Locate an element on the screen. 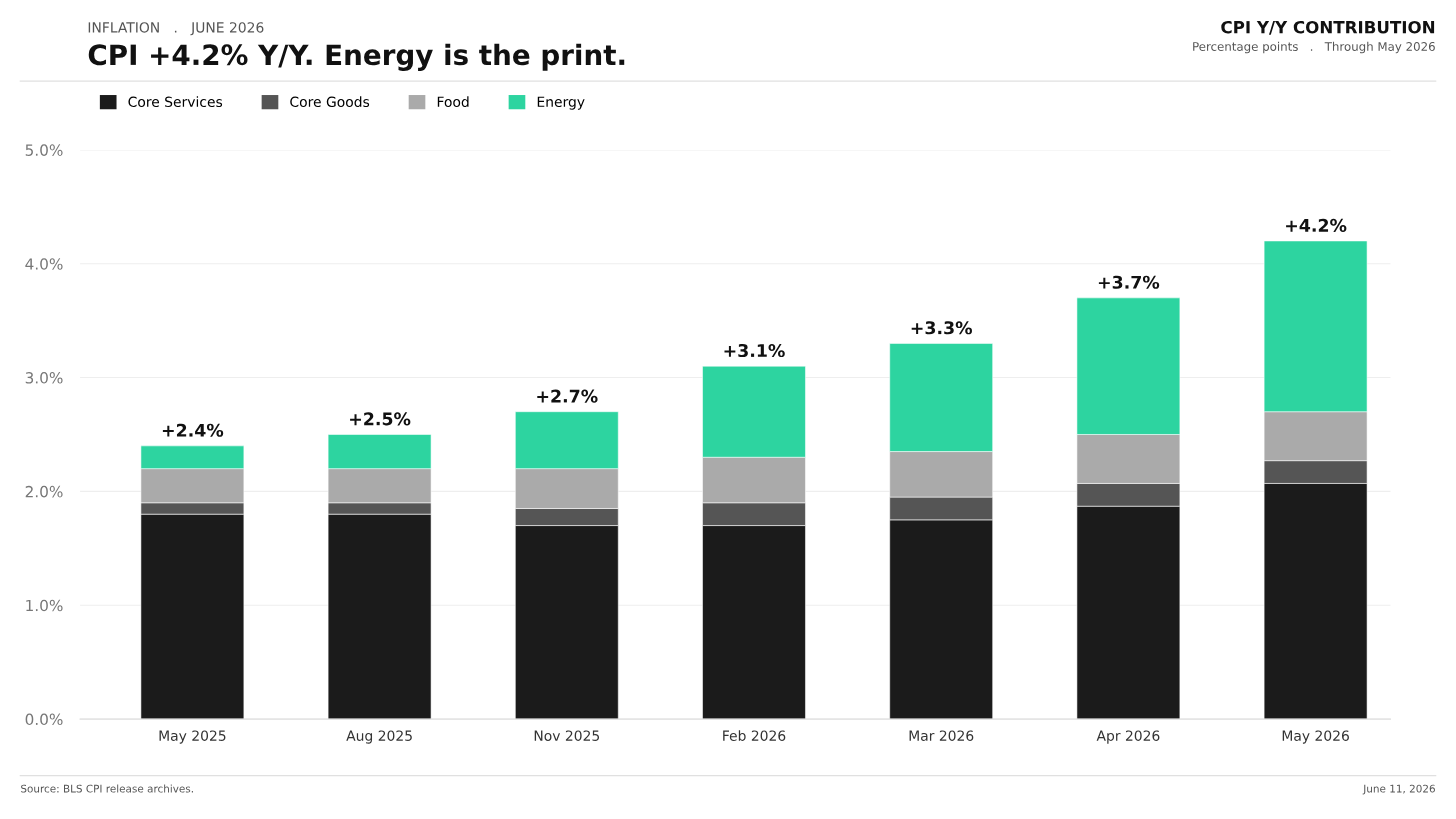  chart-title: CPI +4.2% Y/Y. Energy is the print. is located at coordinates (356, 57).